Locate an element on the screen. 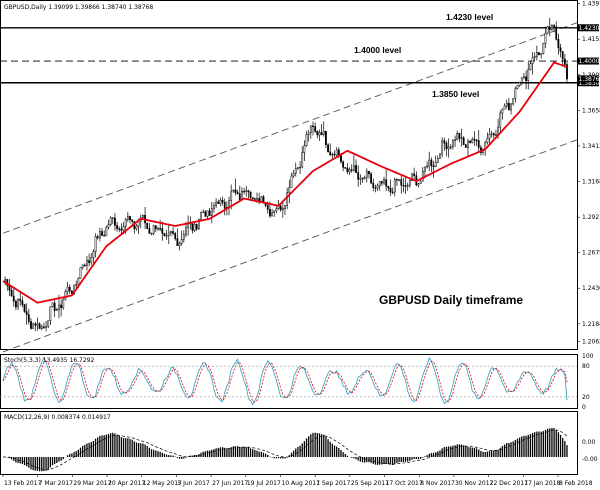 Image resolution: width=600 pixels, height=490 pixels. date-axis-label: 17 Jan 2018 is located at coordinates (542, 483).